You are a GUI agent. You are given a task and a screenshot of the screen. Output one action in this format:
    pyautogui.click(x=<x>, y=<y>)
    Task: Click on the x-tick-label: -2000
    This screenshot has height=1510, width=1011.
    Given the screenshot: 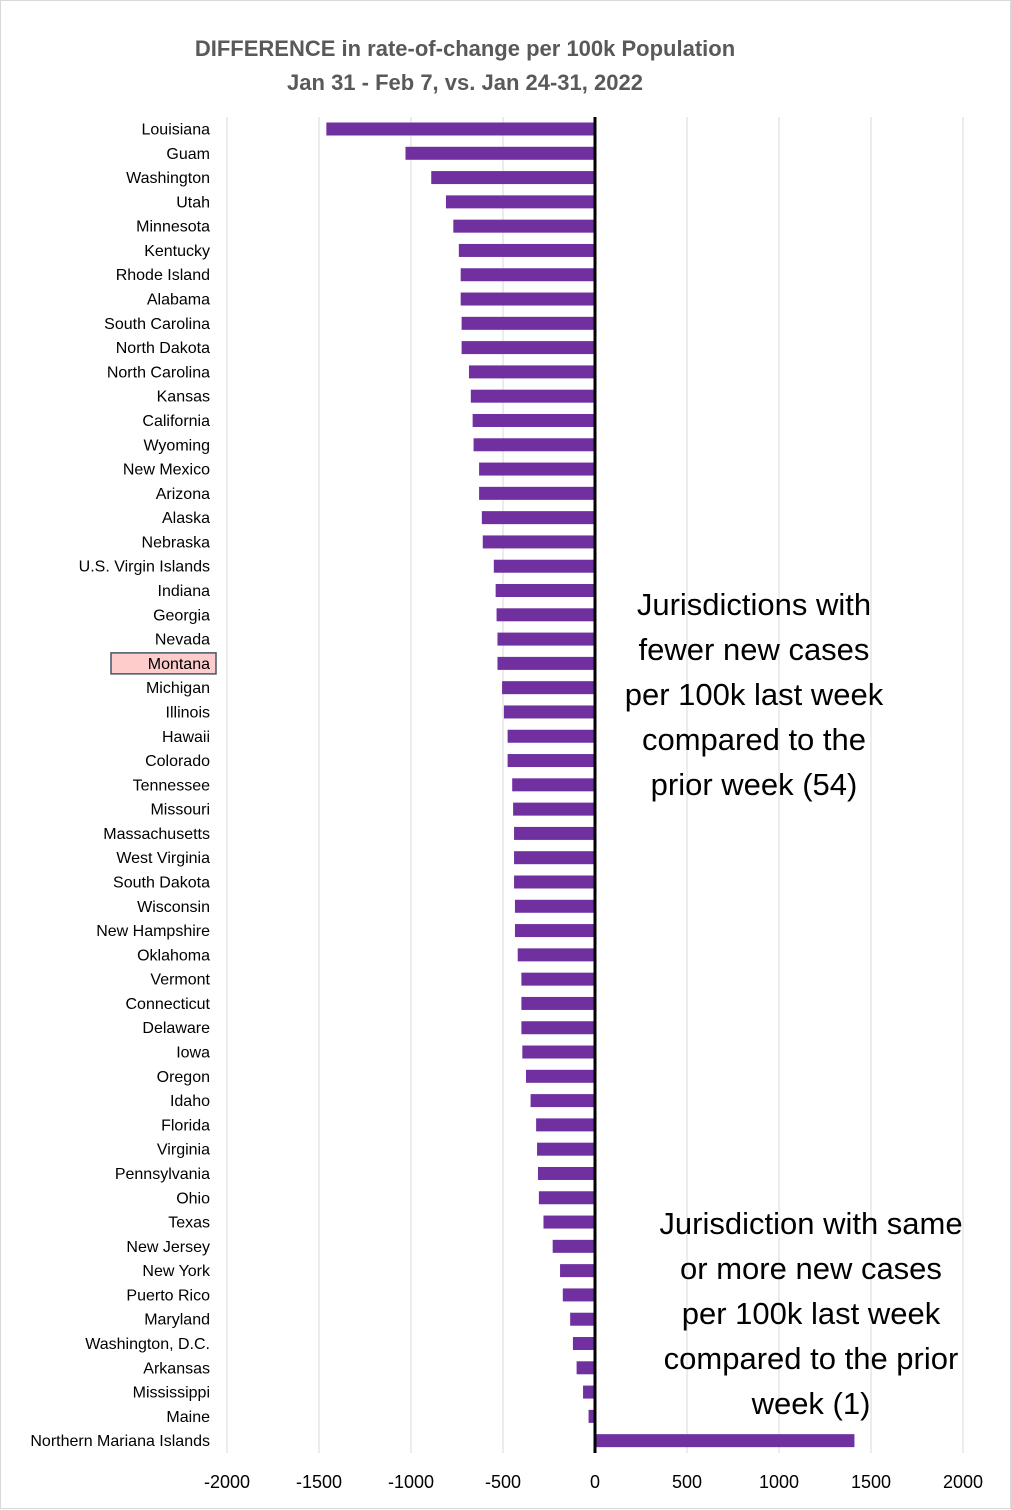 What is the action you would take?
    pyautogui.click(x=227, y=1482)
    